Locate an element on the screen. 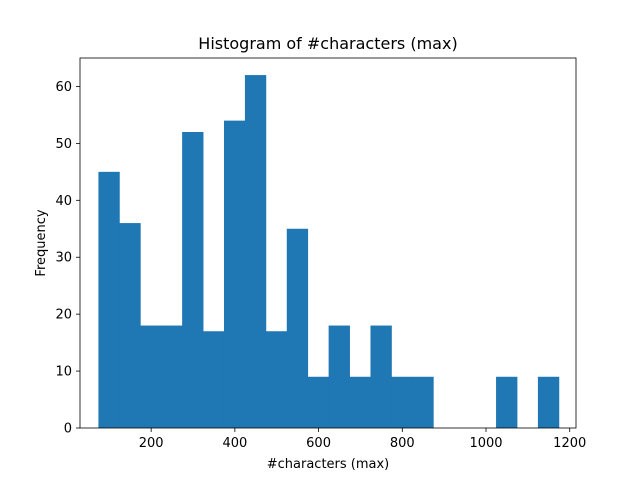 The width and height of the screenshot is (640, 480). y-axis-ticks: 0 10 20 30 40 50 60 is located at coordinates (67, 258).